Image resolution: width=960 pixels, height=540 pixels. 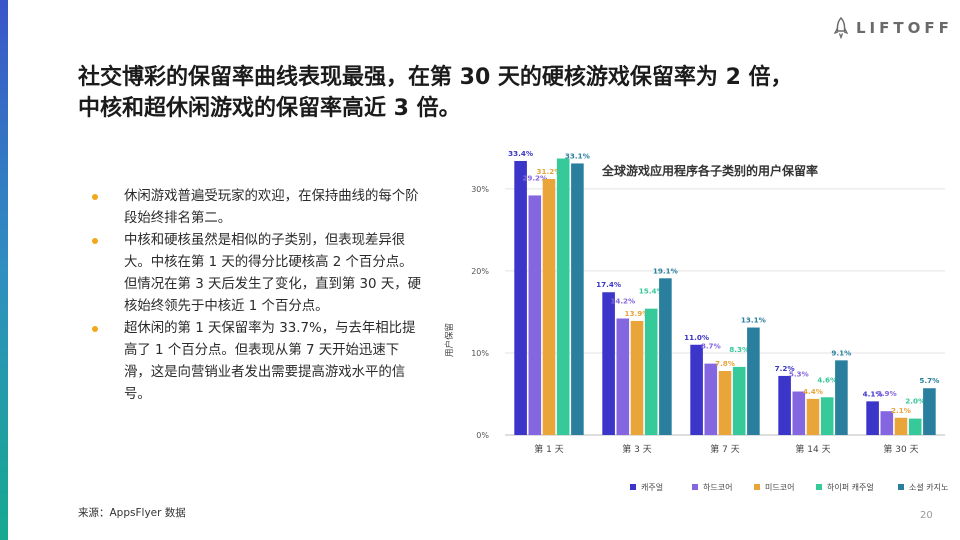 I want to click on data-label: 5.3%, so click(x=799, y=374).